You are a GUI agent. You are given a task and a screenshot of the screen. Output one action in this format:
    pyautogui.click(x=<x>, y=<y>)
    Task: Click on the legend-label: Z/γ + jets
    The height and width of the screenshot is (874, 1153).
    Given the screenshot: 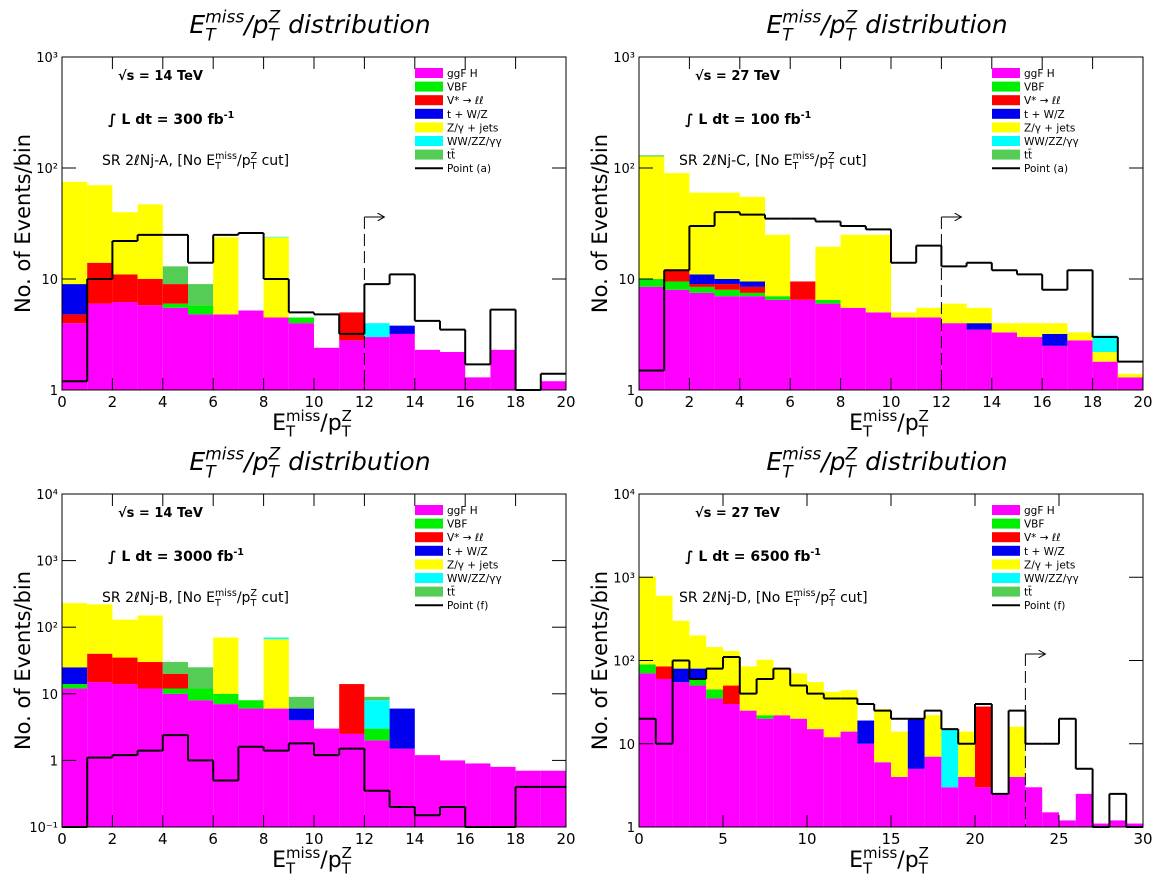 What is the action you would take?
    pyautogui.click(x=472, y=565)
    